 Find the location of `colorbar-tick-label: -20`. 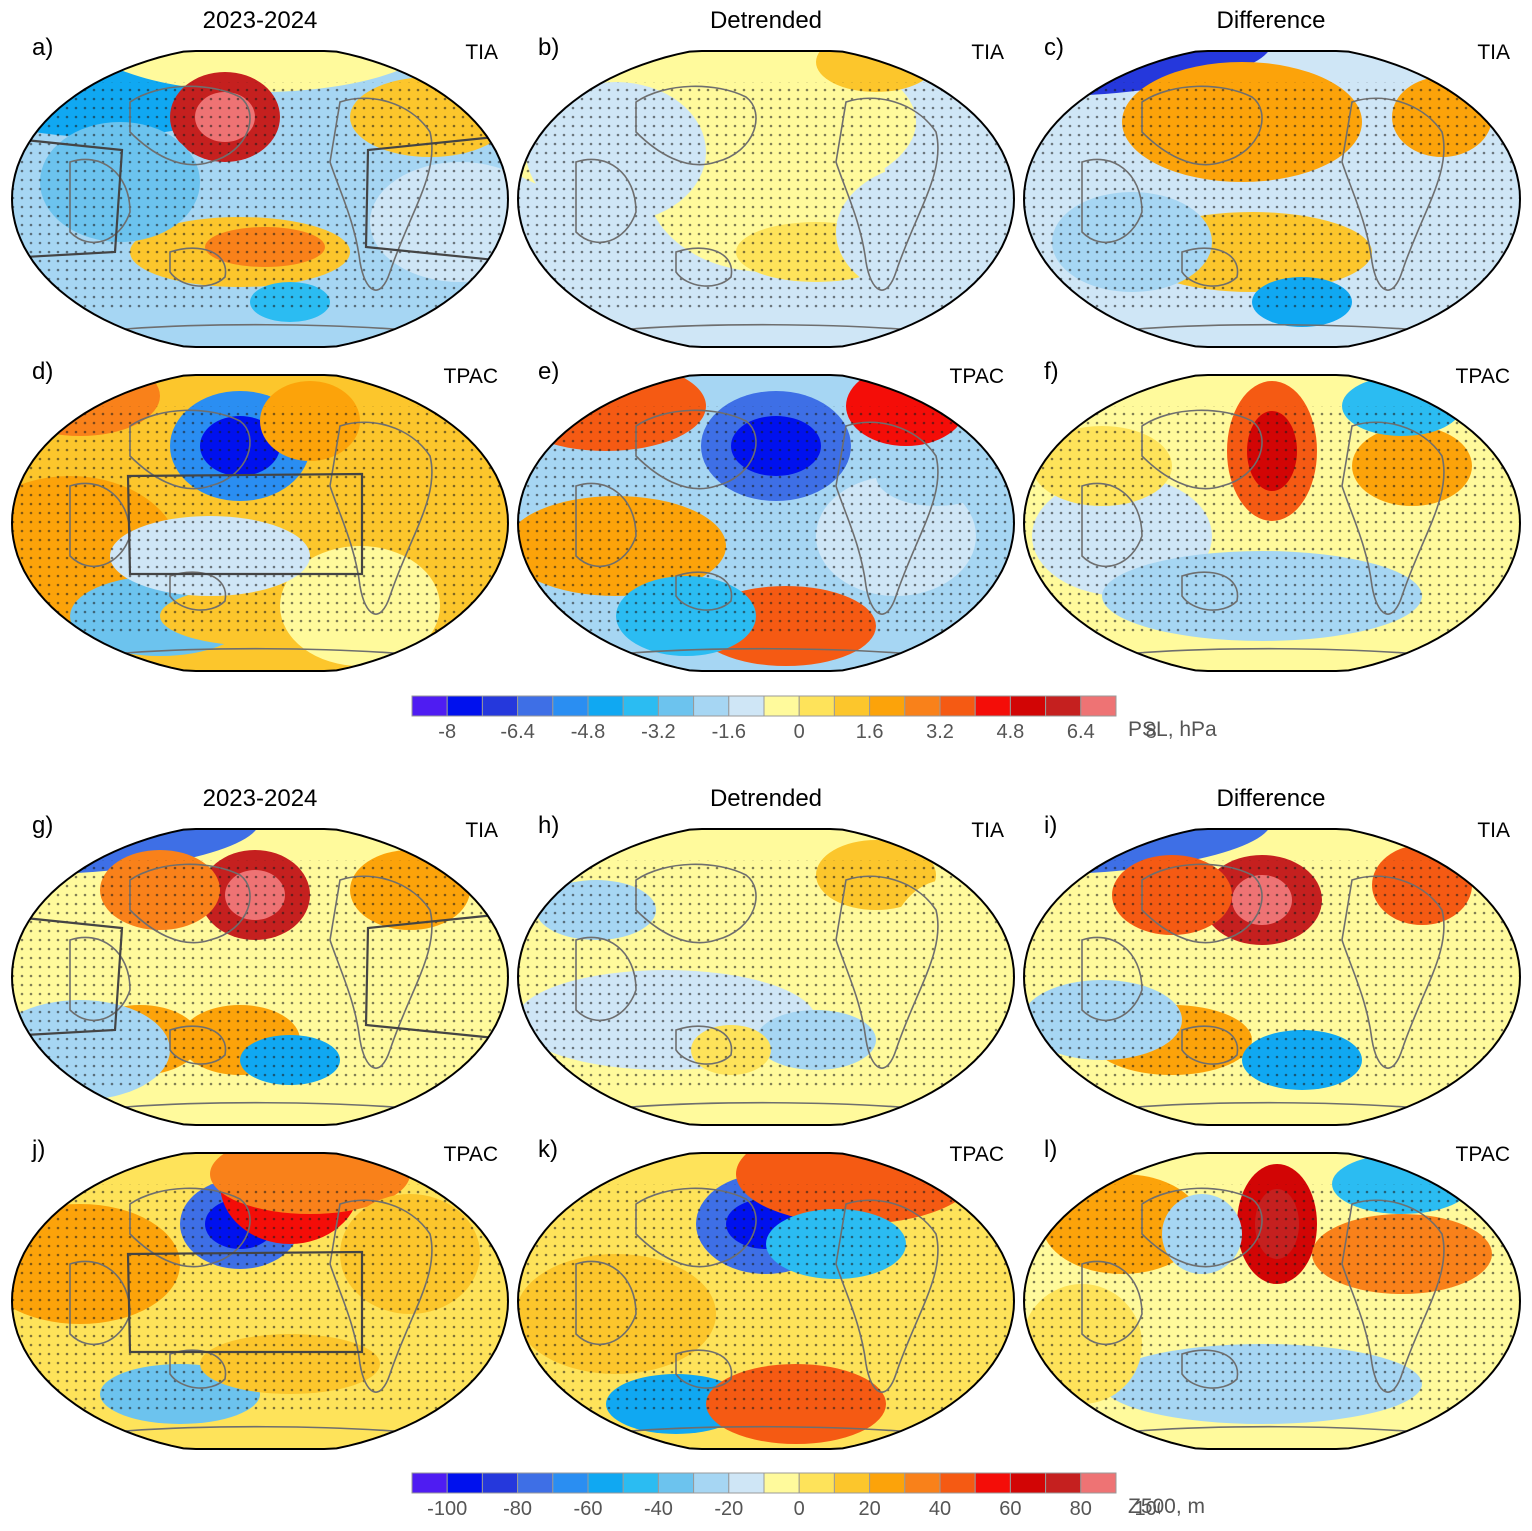

colorbar-tick-label: -20 is located at coordinates (728, 1509).